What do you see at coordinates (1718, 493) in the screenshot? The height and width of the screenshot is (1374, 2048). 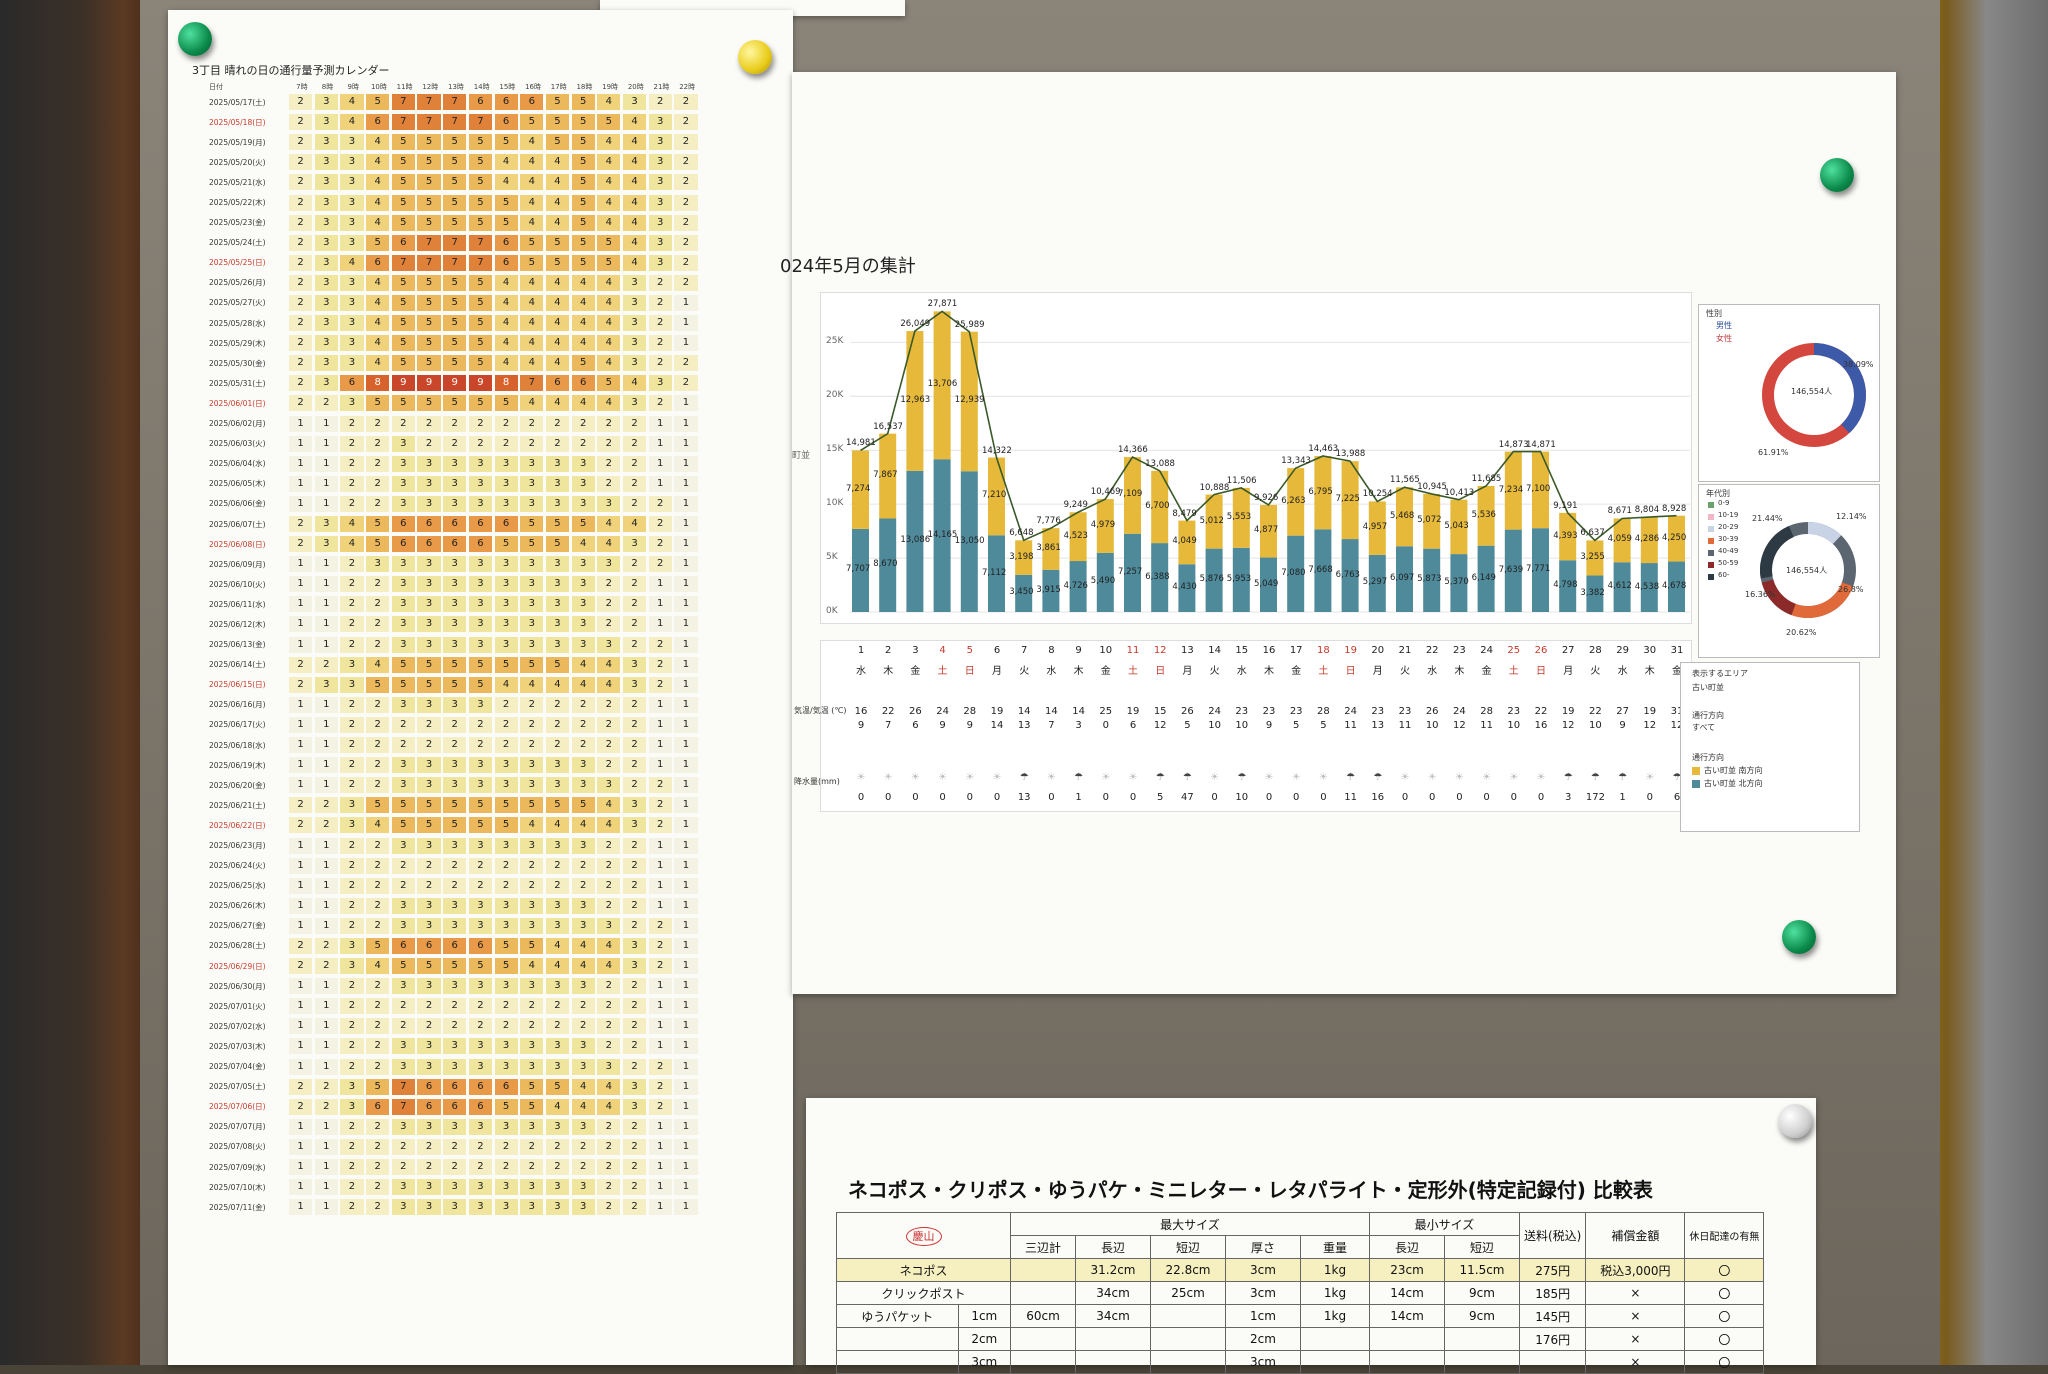 I see `age-heading: 年代別` at bounding box center [1718, 493].